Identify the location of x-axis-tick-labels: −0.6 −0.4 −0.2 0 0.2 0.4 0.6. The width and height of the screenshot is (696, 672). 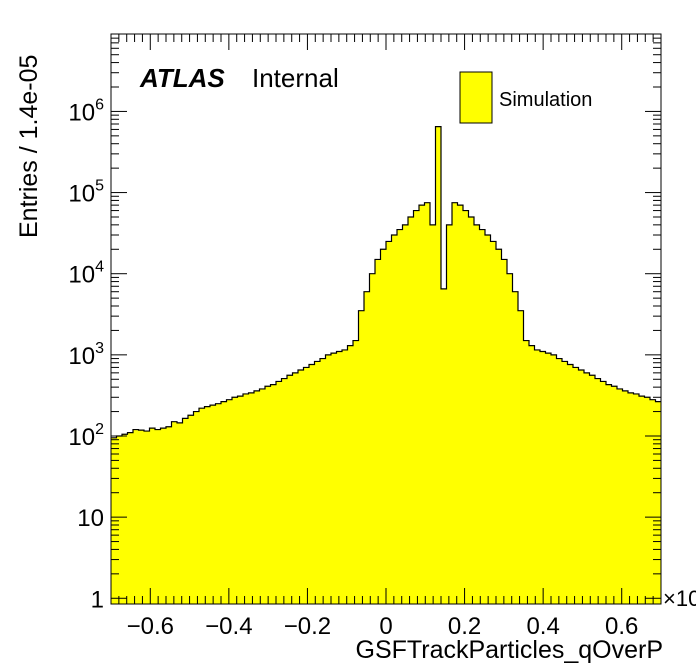
(383, 626).